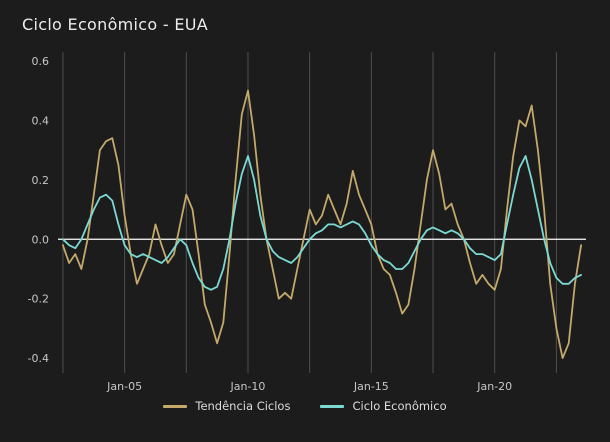  Describe the element at coordinates (243, 406) in the screenshot. I see `legend-label-tendencia-ciclos: Tendência Ciclos` at that location.